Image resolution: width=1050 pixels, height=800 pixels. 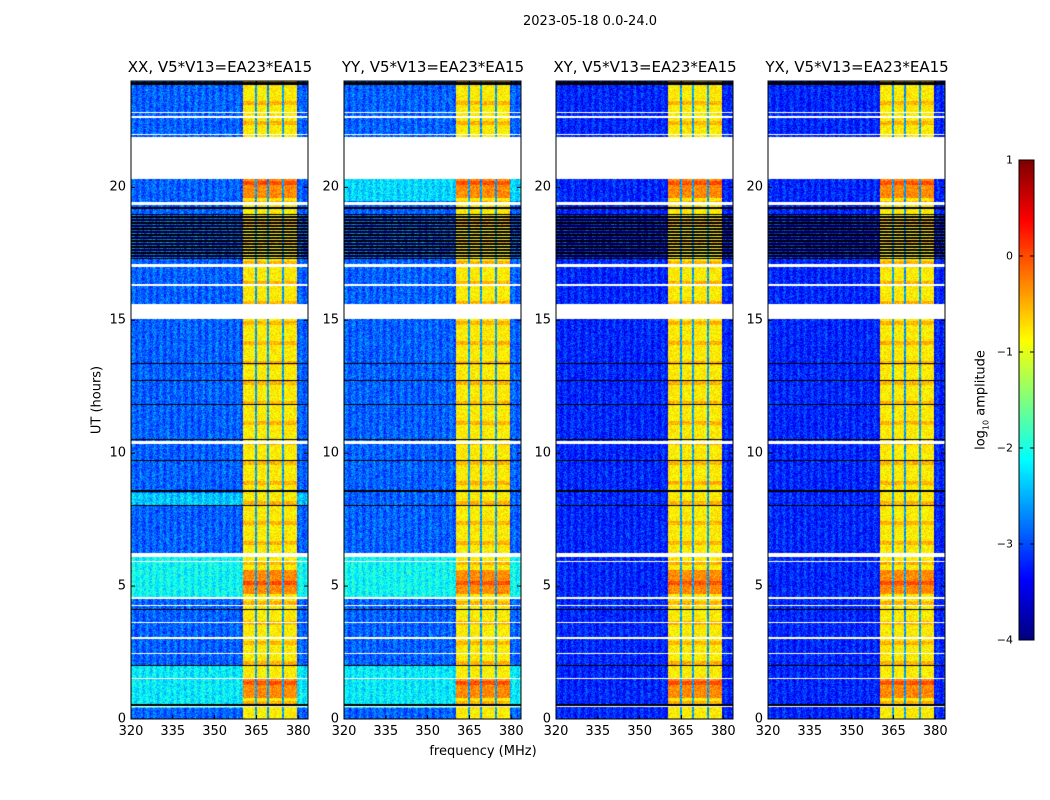 I want to click on colorbar-tick-label: 1, so click(x=1009, y=160).